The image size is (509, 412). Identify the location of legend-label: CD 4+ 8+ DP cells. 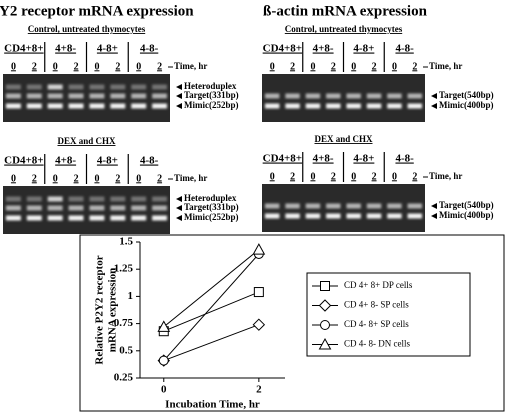
(378, 285).